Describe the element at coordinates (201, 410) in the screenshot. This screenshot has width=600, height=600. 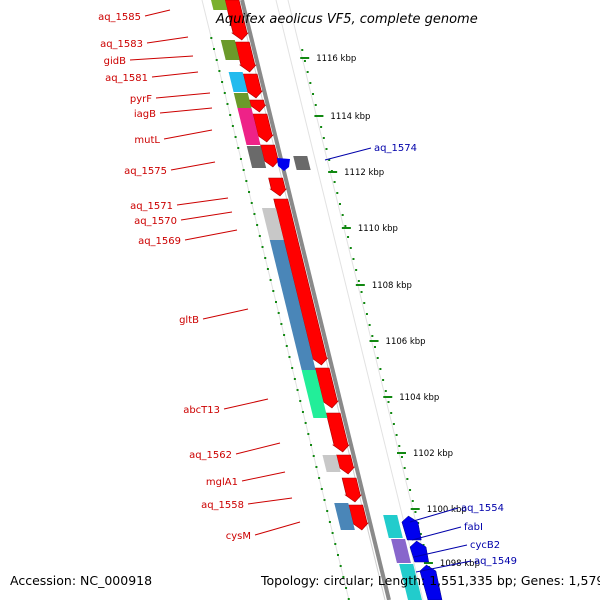
I see `gene-label-abcT13: abcT13` at that location.